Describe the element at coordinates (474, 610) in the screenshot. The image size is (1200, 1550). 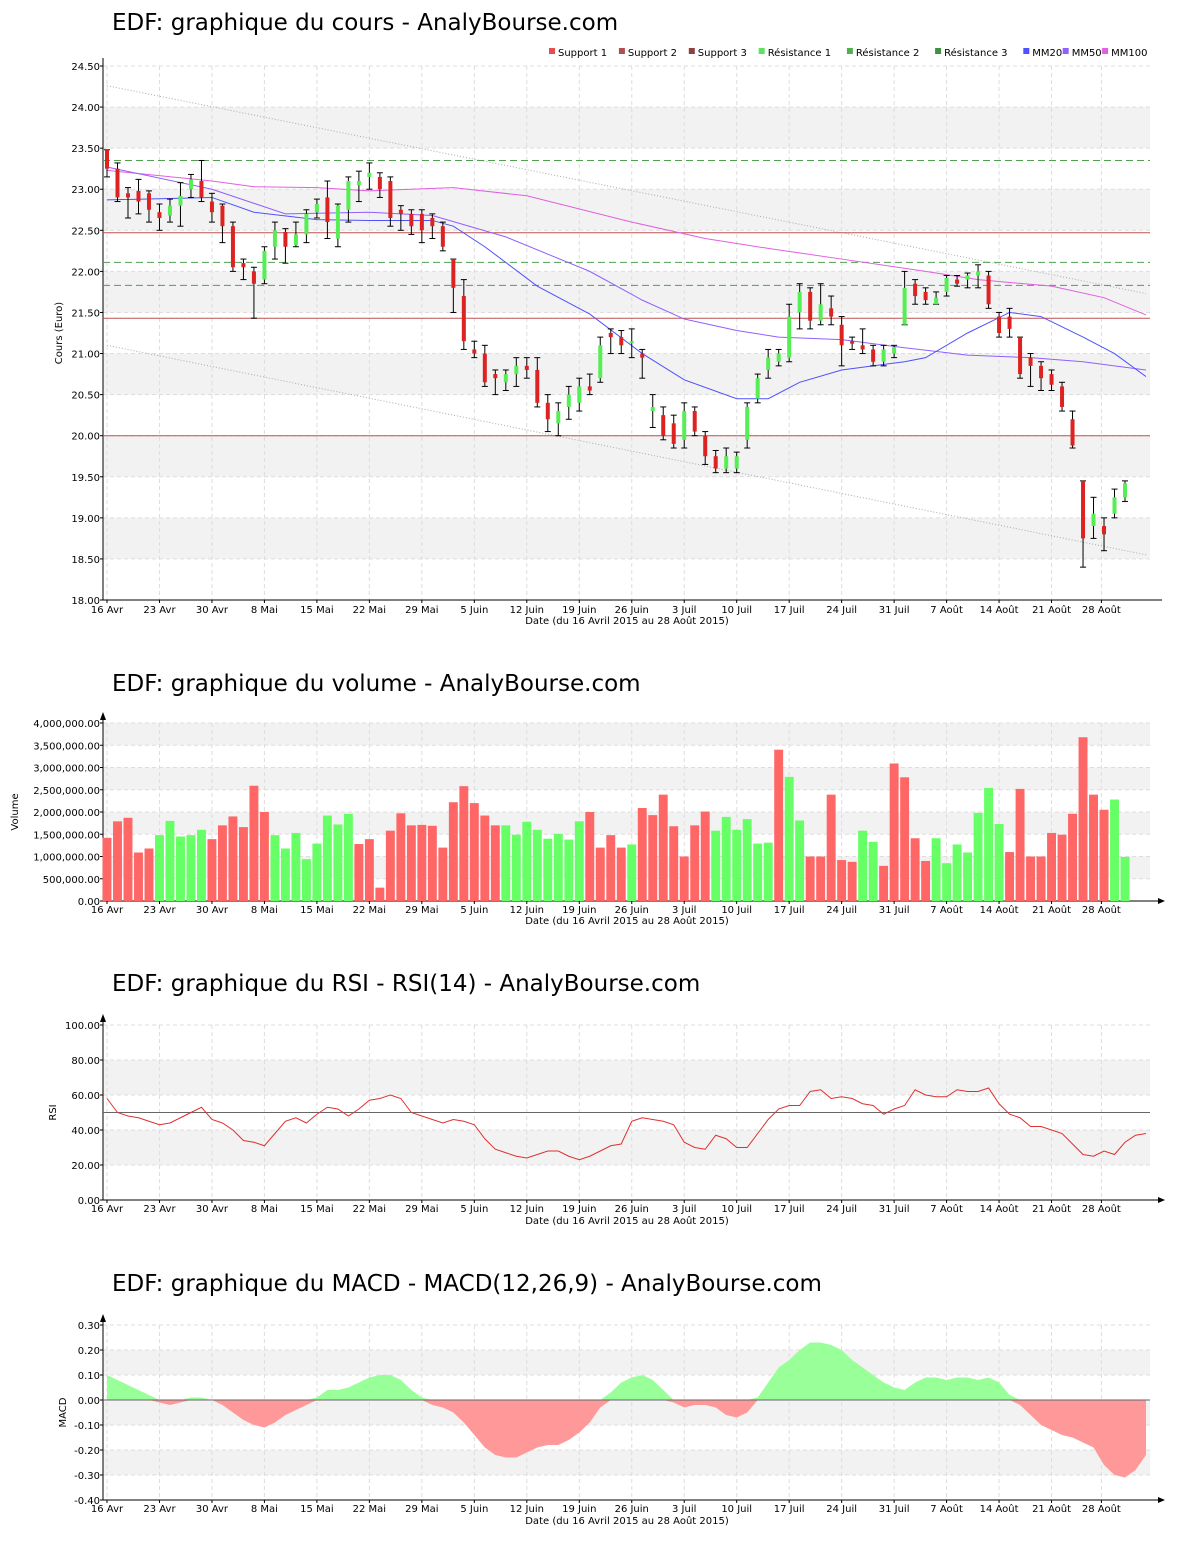
I see `x-tick-label: 5 Juin` at that location.